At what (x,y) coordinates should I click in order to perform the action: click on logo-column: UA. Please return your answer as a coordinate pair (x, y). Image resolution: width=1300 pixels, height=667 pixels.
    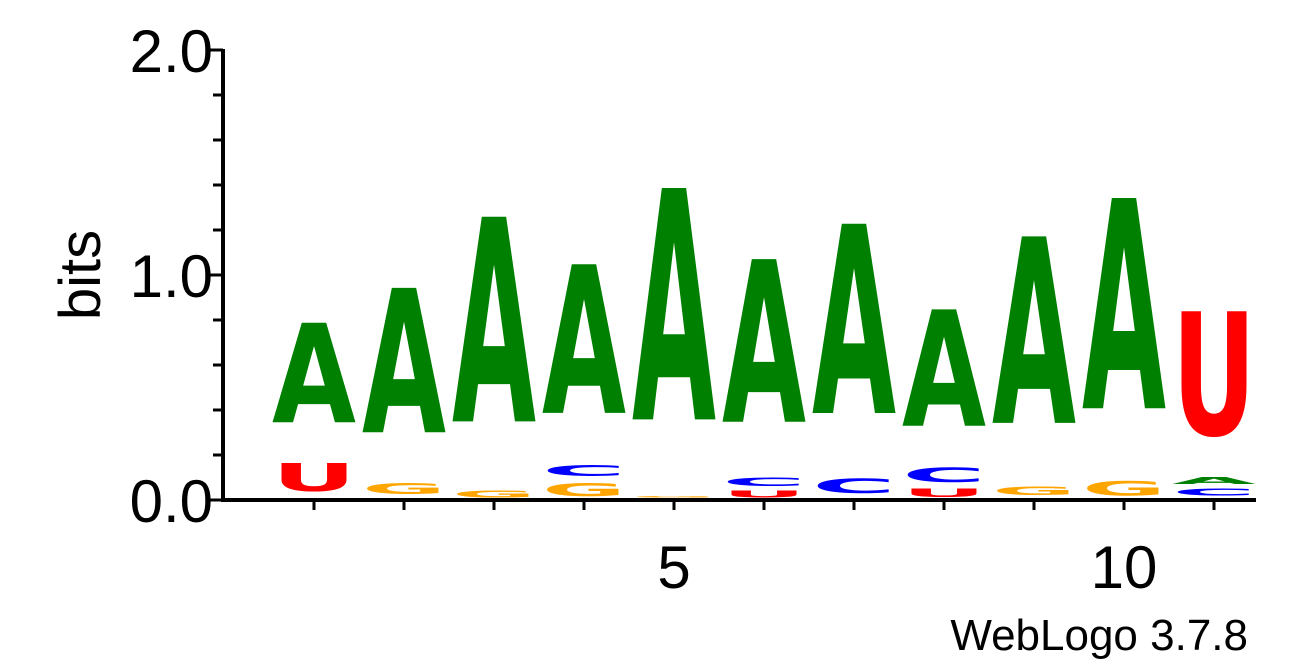
    Looking at the image, I should click on (314, 398).